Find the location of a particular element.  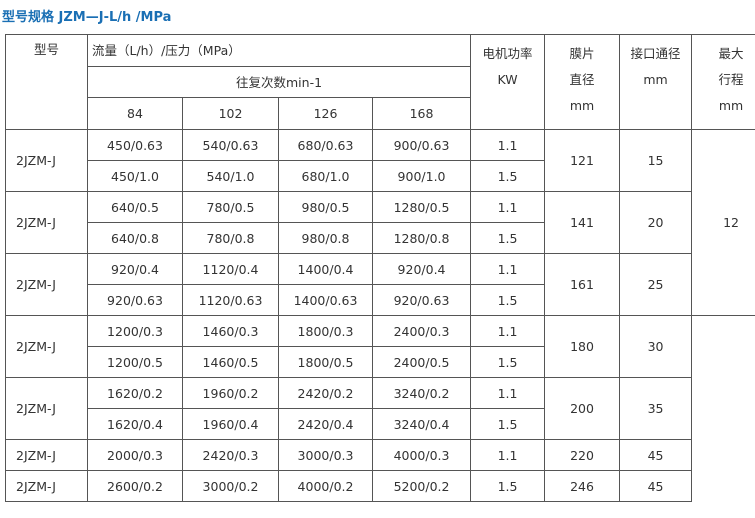

flow-pressure-cell: 780/0.8 is located at coordinates (230, 238).